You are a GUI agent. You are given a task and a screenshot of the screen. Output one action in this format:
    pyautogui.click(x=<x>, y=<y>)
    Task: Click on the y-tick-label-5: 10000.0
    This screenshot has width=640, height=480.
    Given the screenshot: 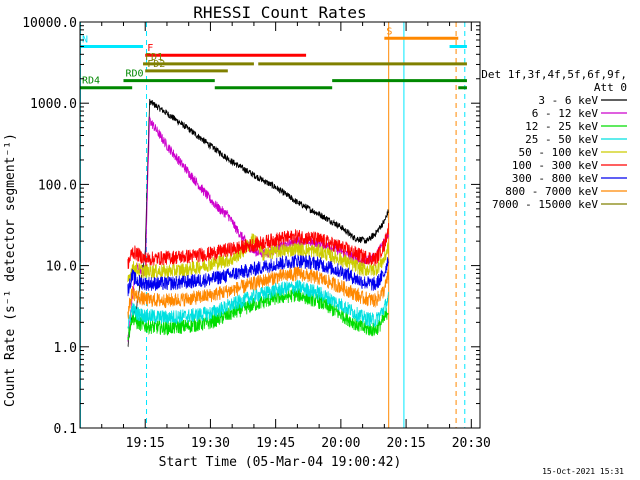 What is the action you would take?
    pyautogui.click(x=49, y=23)
    